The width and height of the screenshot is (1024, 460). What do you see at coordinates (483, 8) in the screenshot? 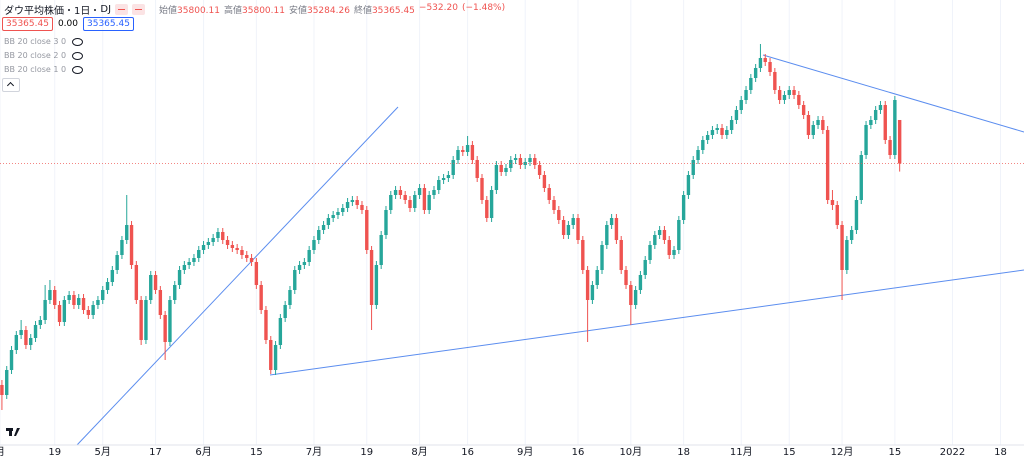
I see `change-pct: (−1.48%)` at bounding box center [483, 8].